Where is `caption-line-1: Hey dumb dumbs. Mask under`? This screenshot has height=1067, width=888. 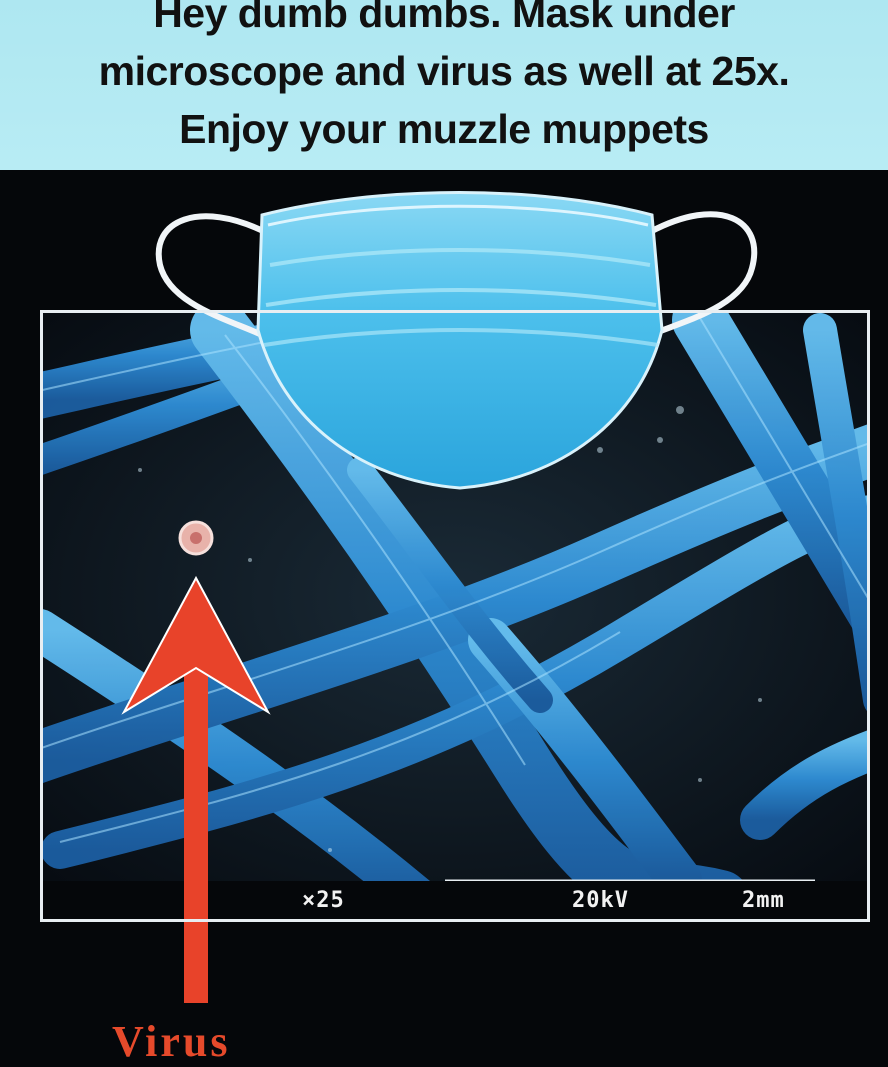 caption-line-1: Hey dumb dumbs. Mask under is located at coordinates (444, 18).